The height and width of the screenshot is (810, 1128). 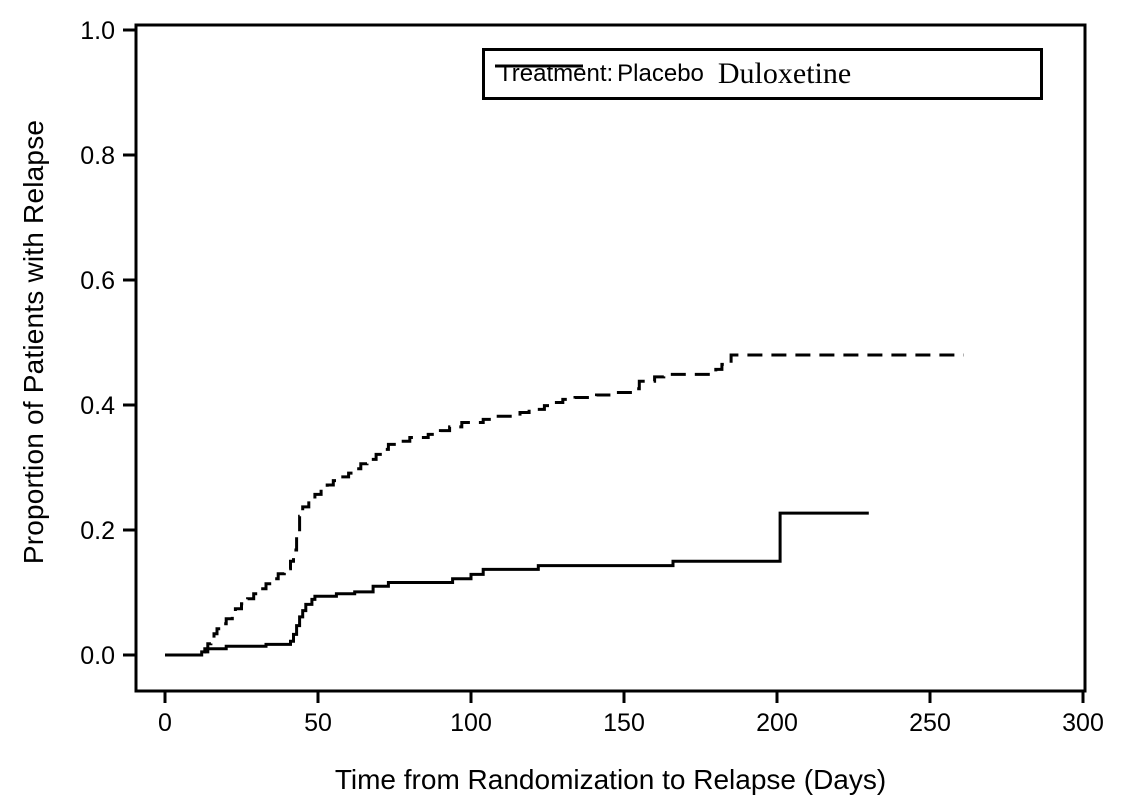 I want to click on y-tick-label: 1.0, so click(x=97, y=31).